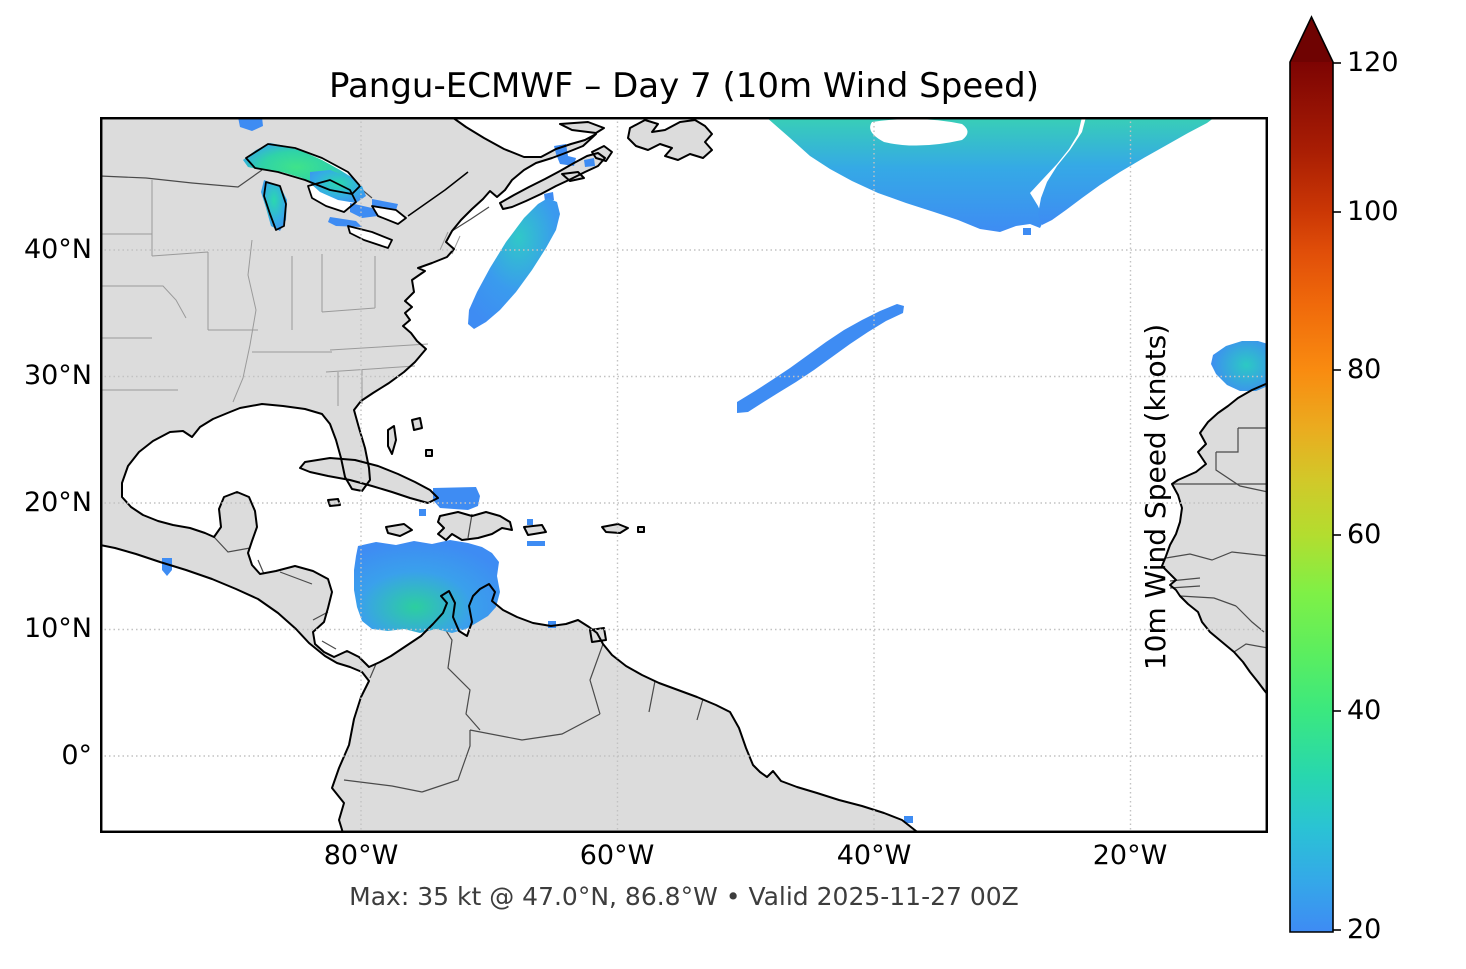 The width and height of the screenshot is (1466, 969). Describe the element at coordinates (1126, 171) in the screenshot. I see `patch-natl-east-lobe` at that location.